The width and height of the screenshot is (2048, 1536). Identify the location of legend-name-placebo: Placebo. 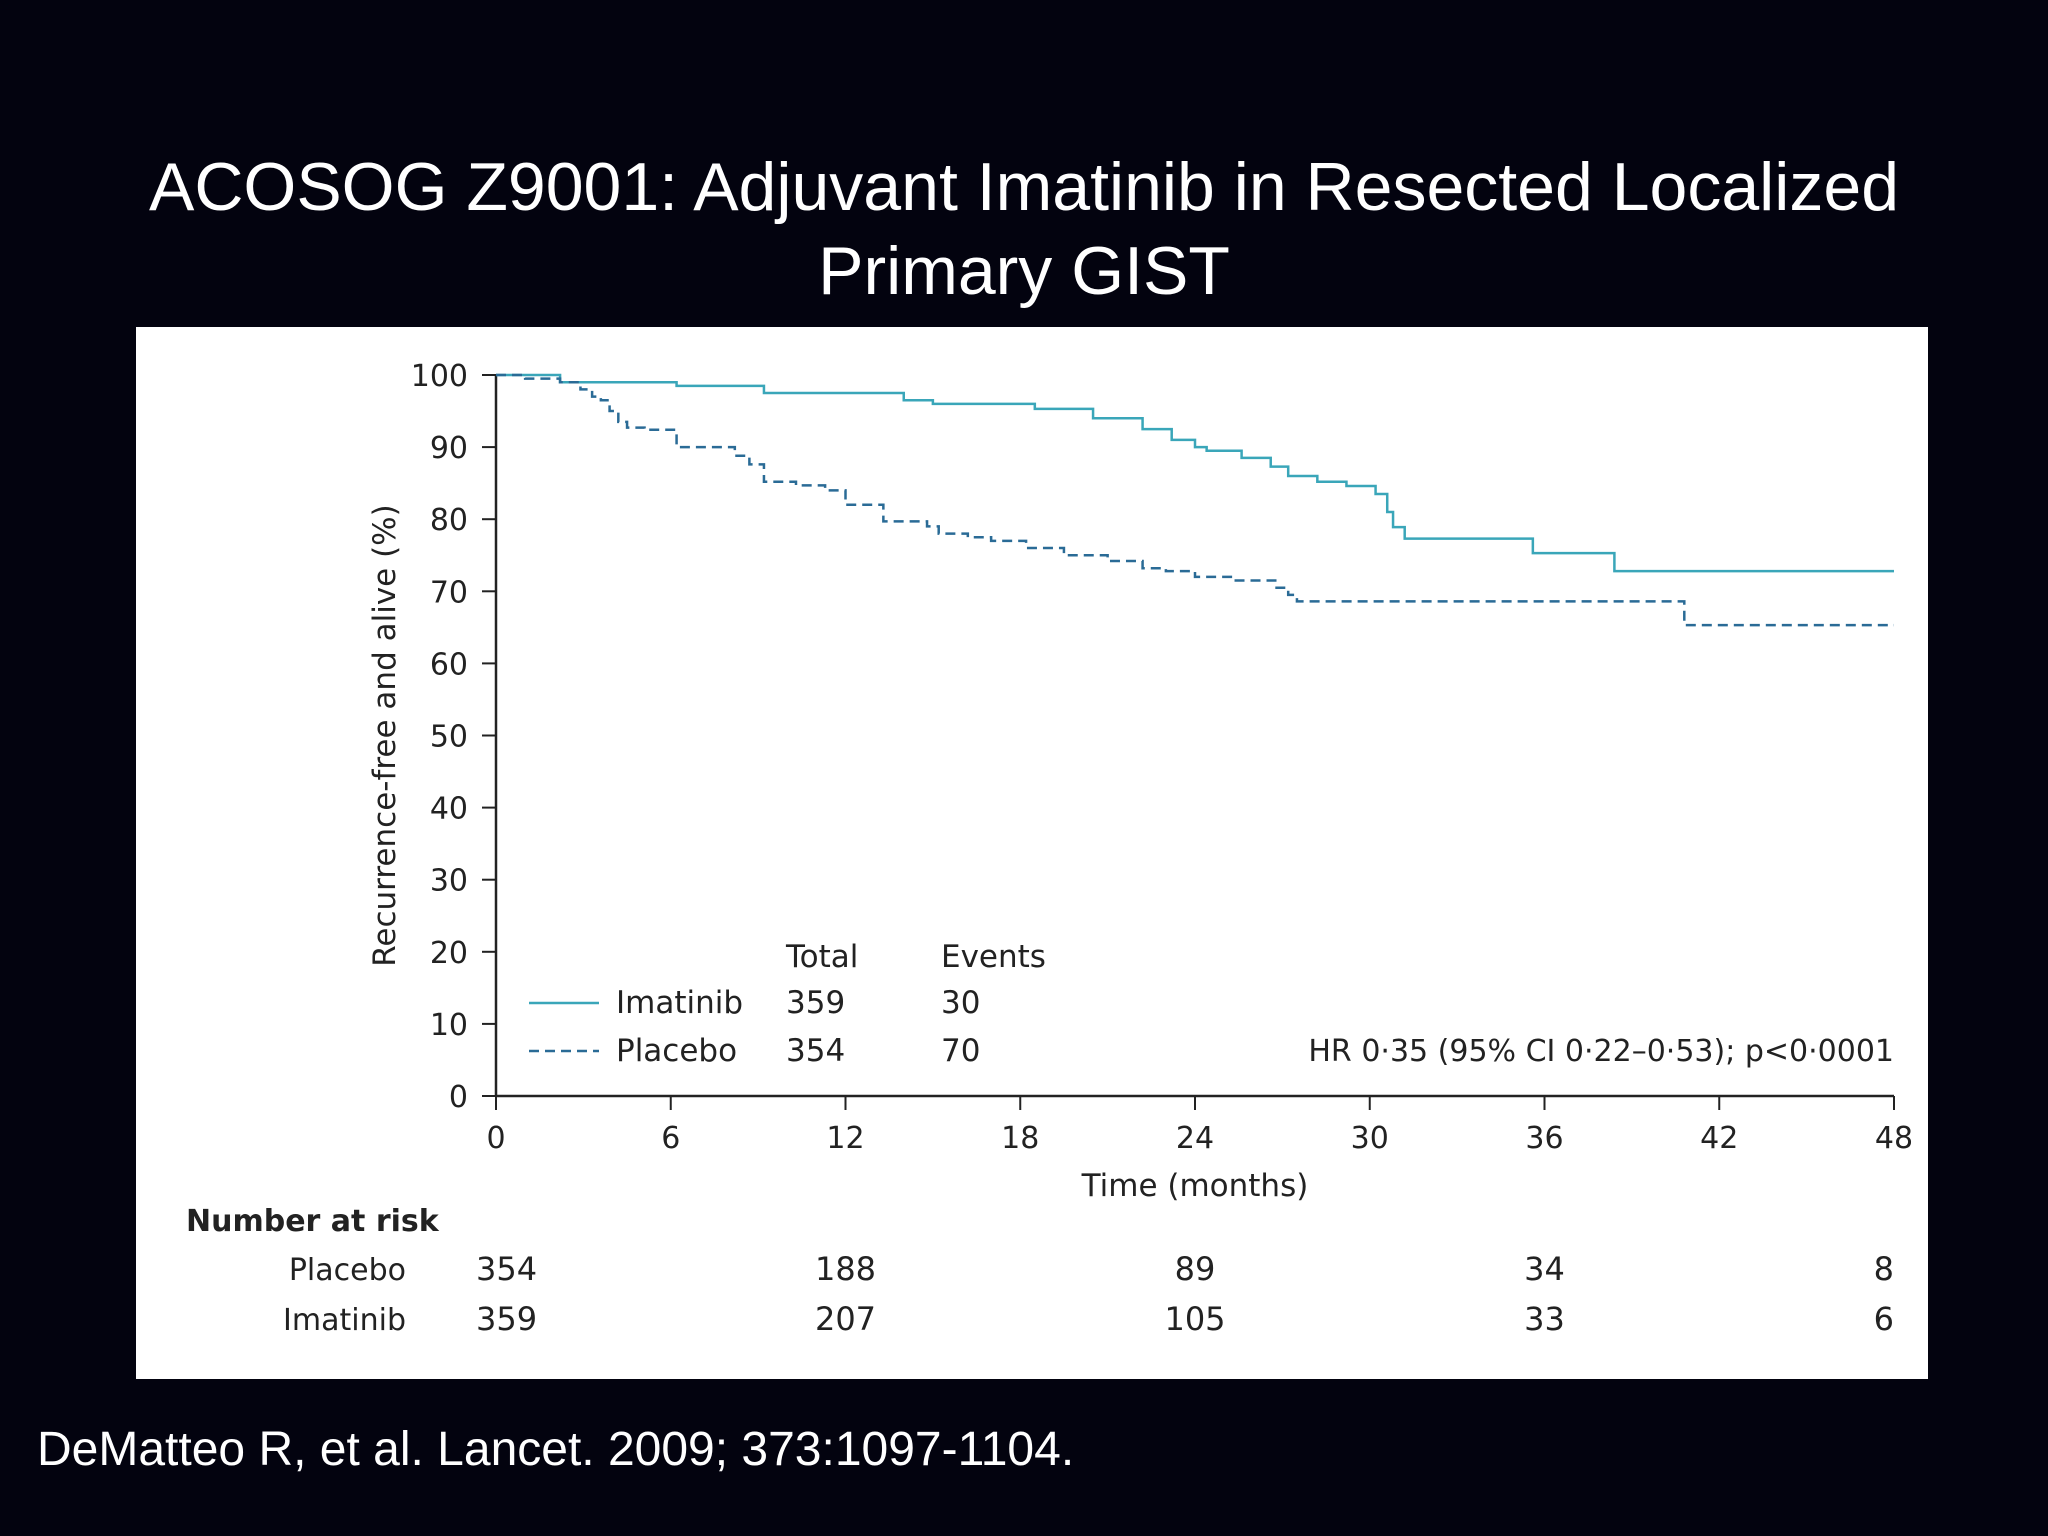
(676, 1051).